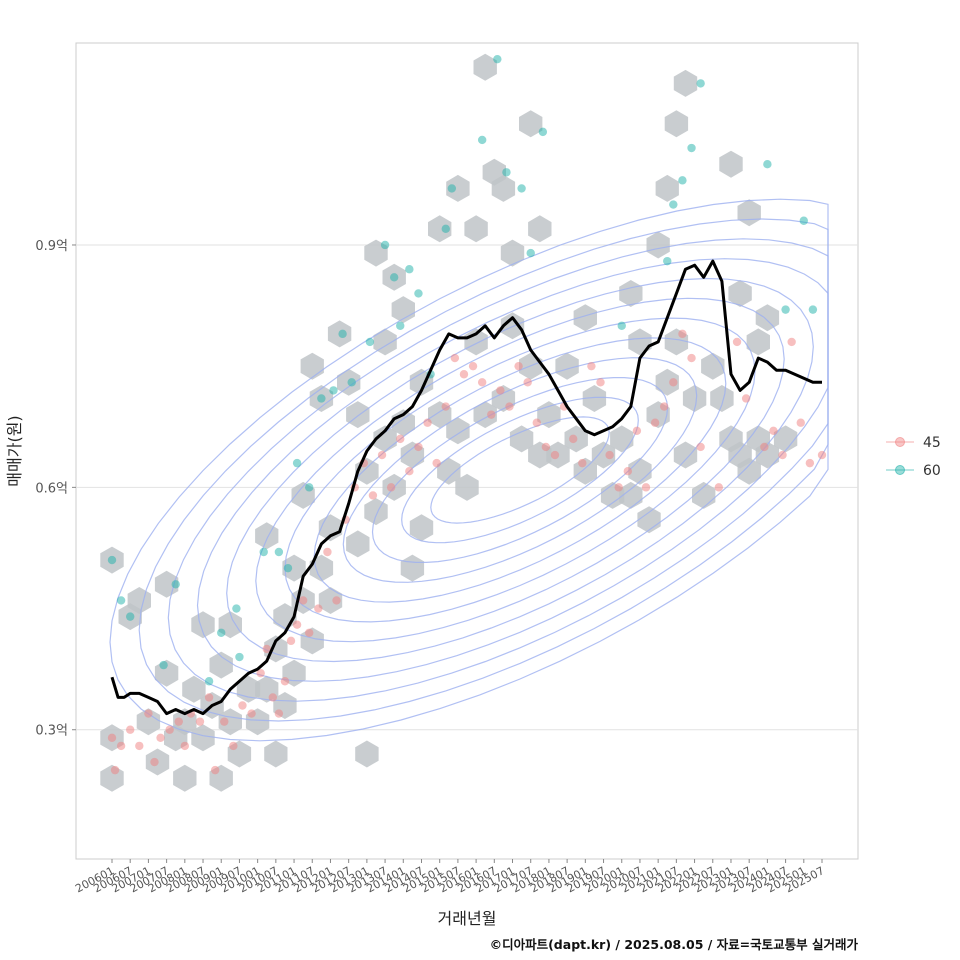  What do you see at coordinates (51, 246) in the screenshot?
I see `y-tick-label: 0.9억` at bounding box center [51, 246].